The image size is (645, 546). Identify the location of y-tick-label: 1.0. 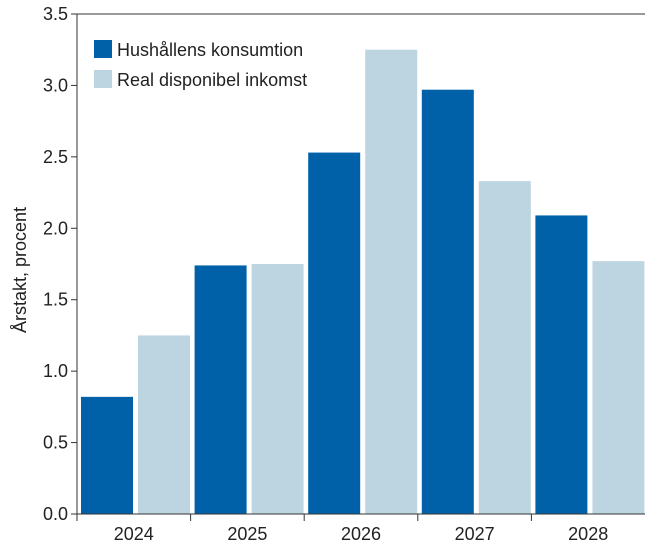
(55, 371).